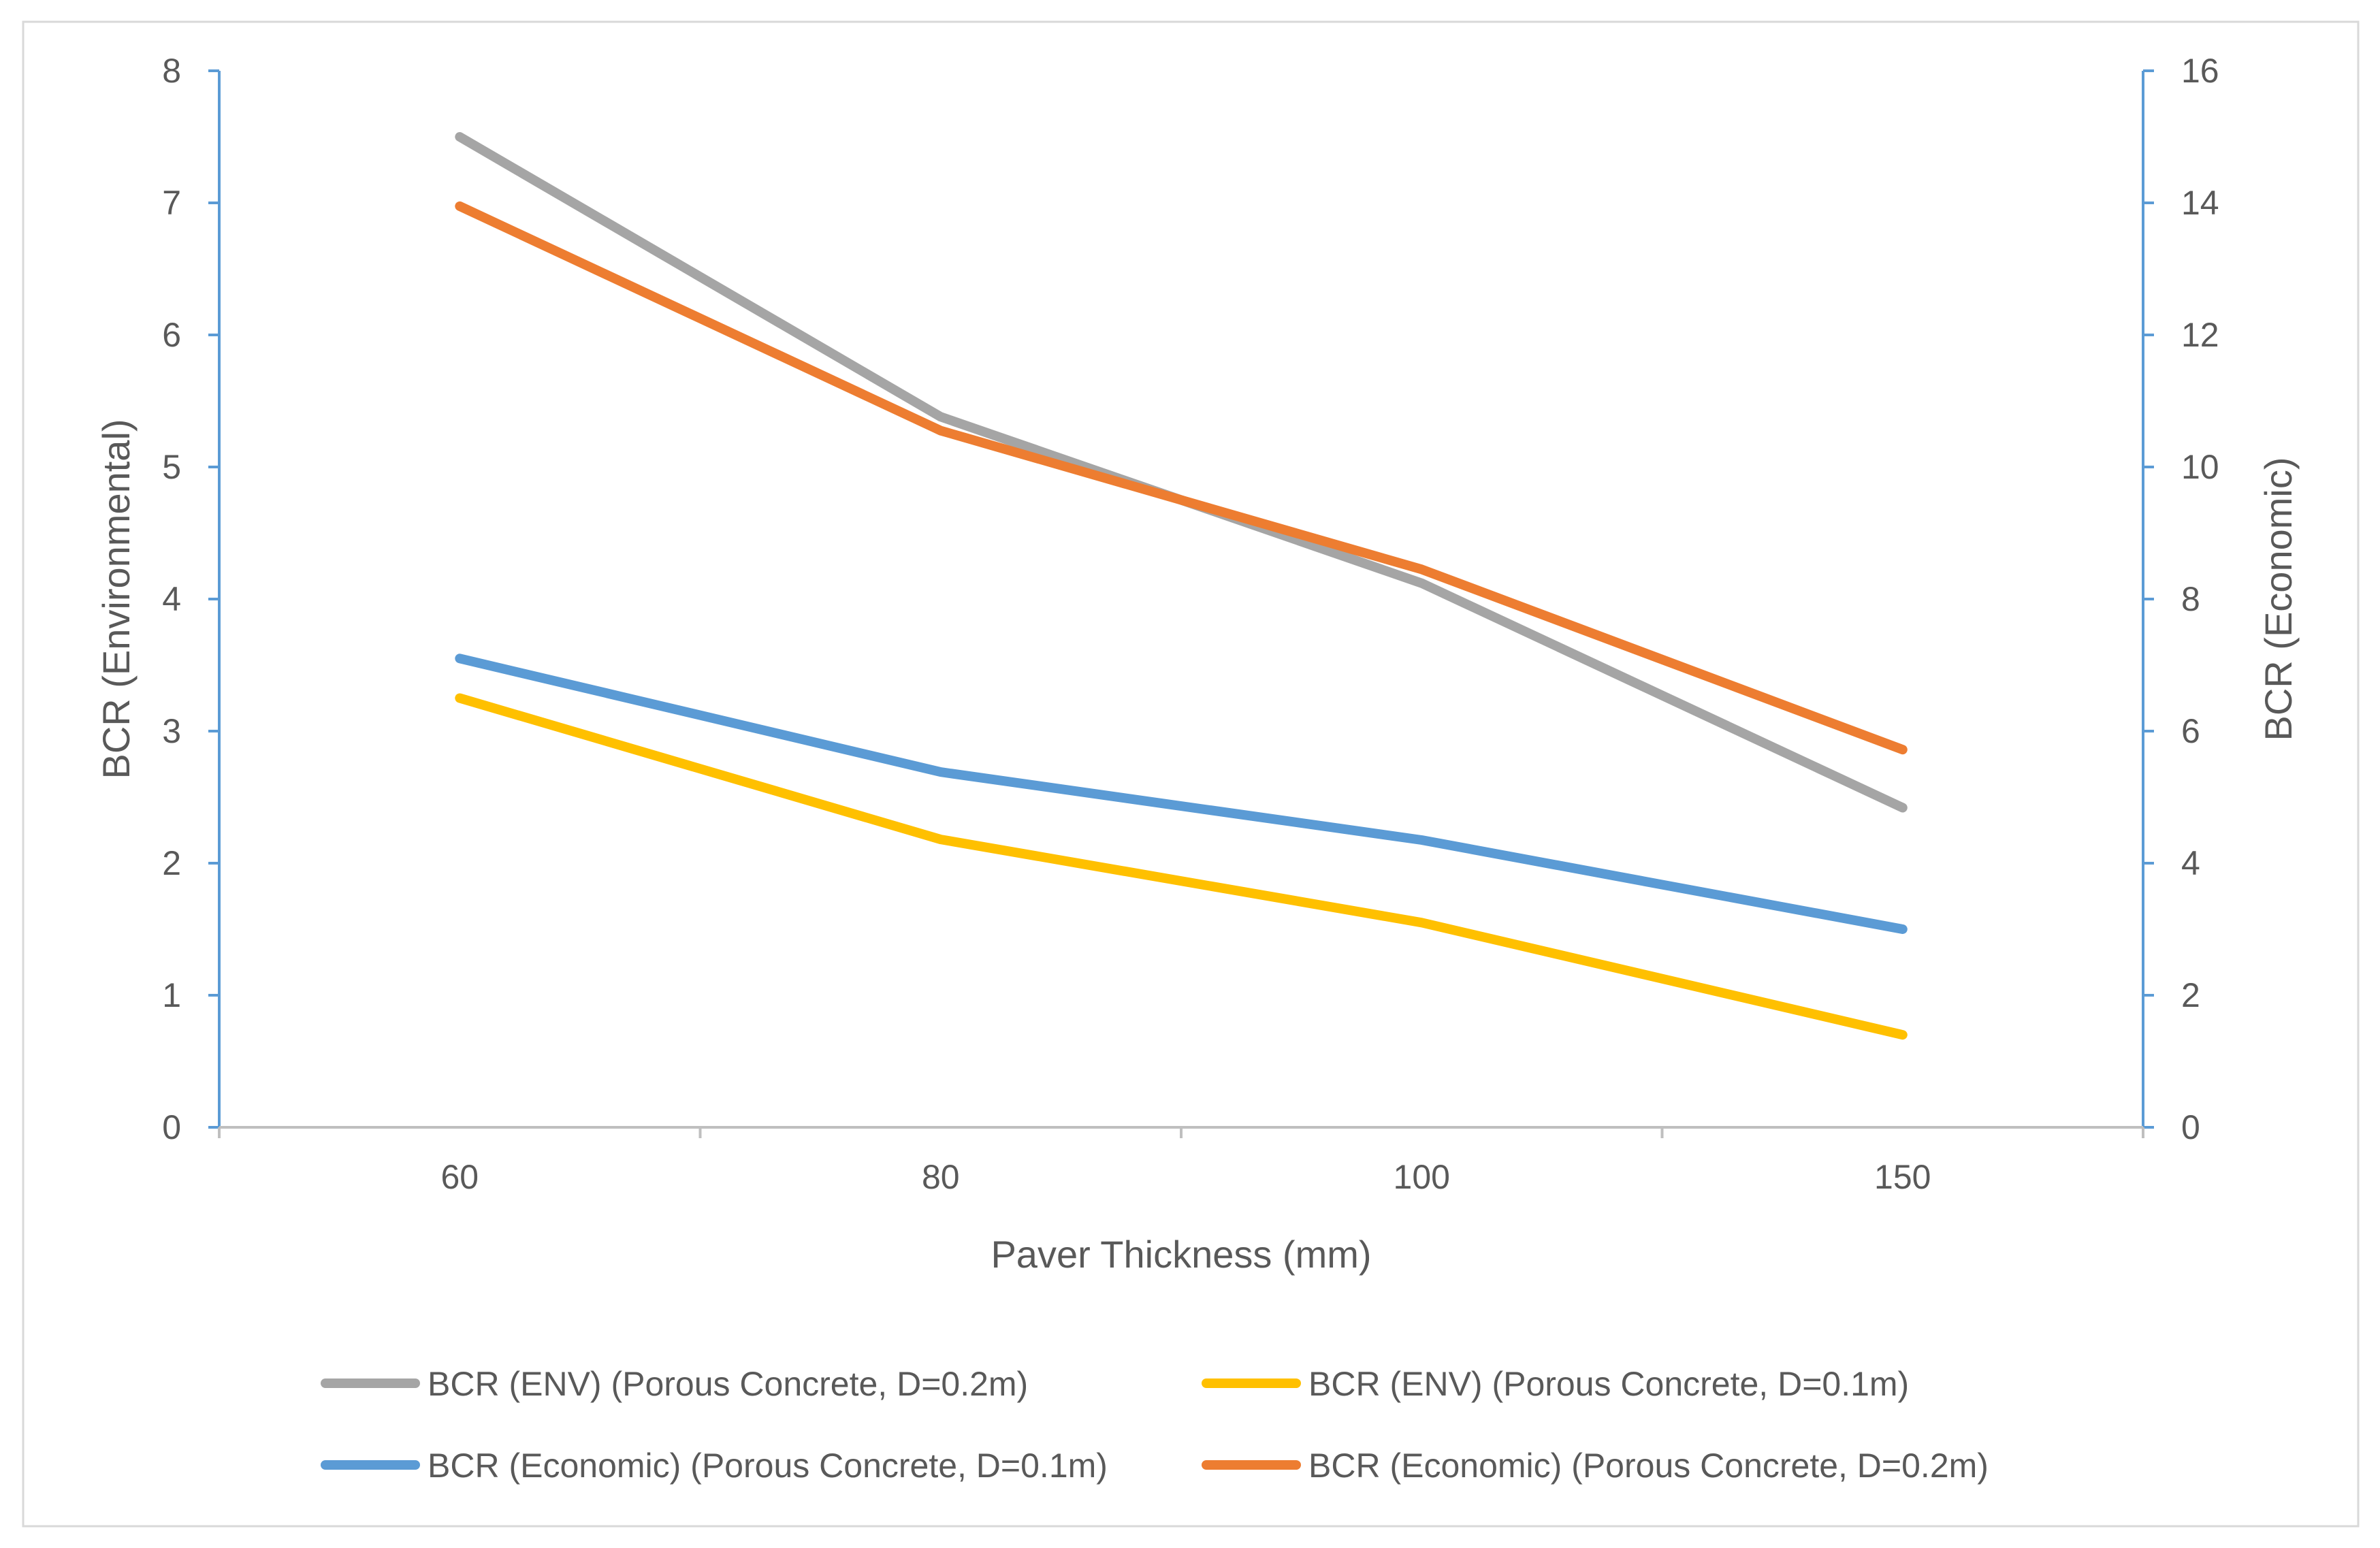 The width and height of the screenshot is (2380, 1548). What do you see at coordinates (1608, 1384) in the screenshot?
I see `legend-label: BCR (ENV) (Porous Concrete, D=0.1m)` at bounding box center [1608, 1384].